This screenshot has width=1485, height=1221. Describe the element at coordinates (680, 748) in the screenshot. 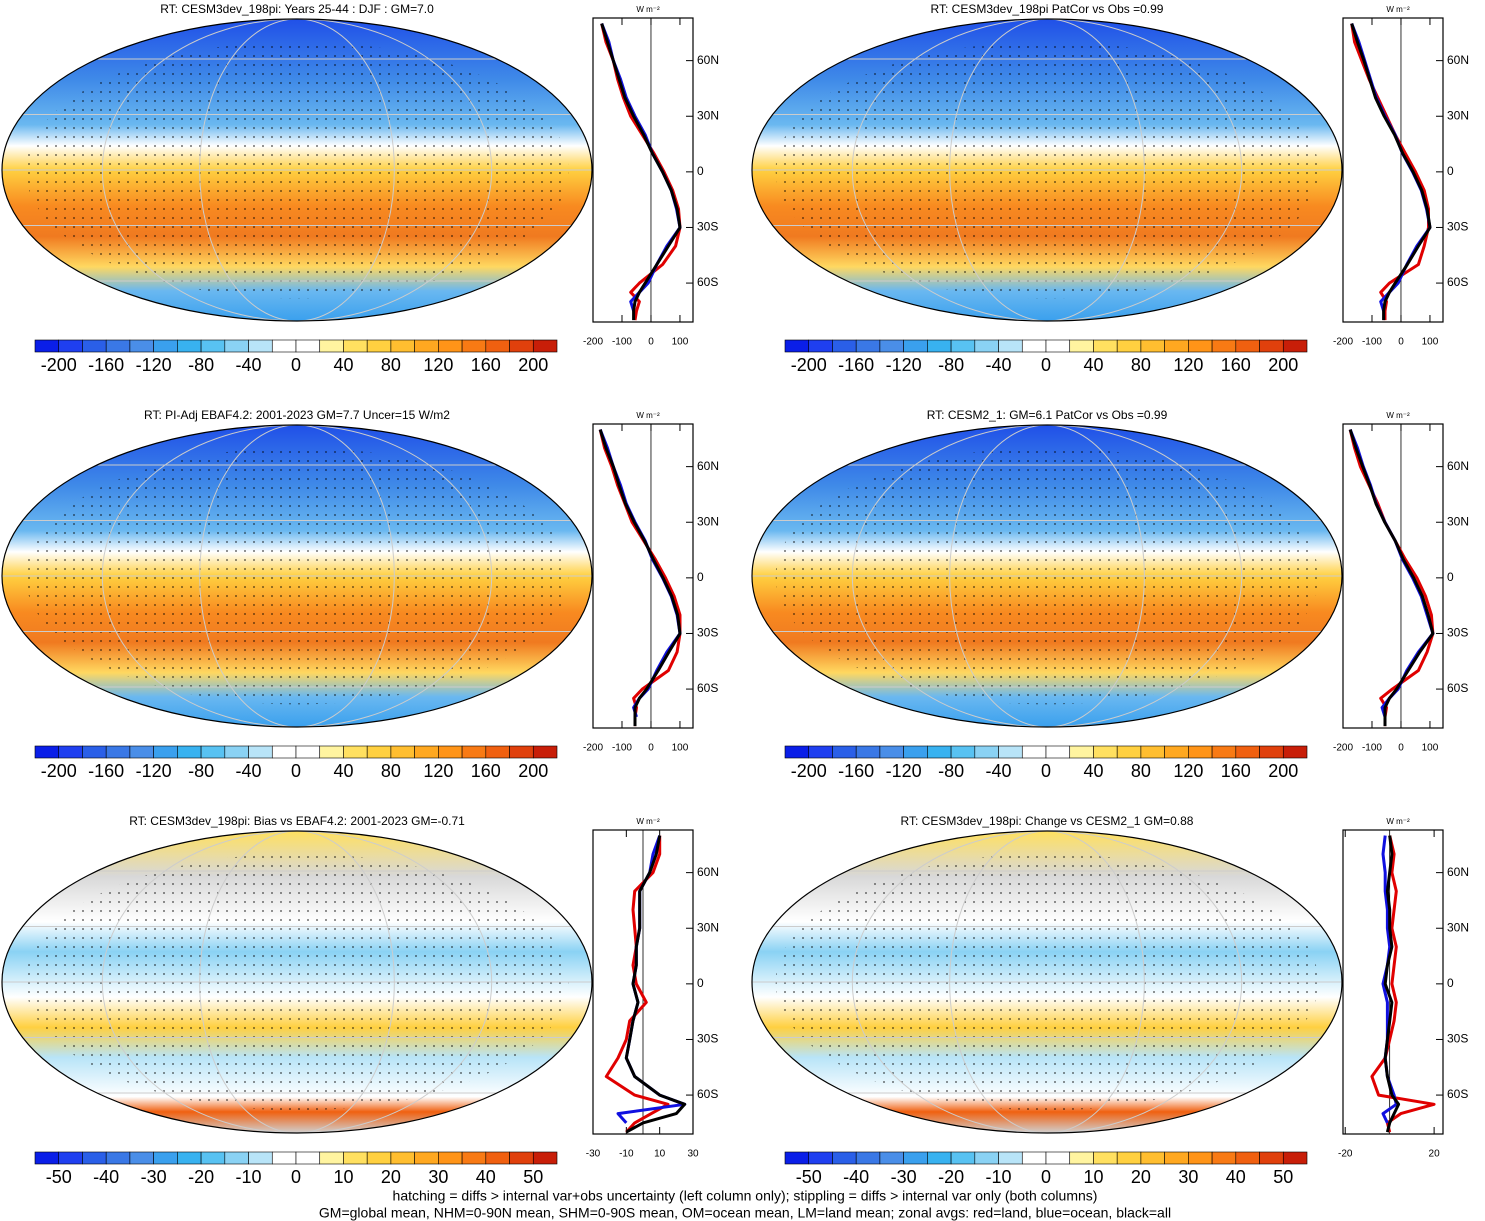

I see `x-tick-label: 100` at that location.